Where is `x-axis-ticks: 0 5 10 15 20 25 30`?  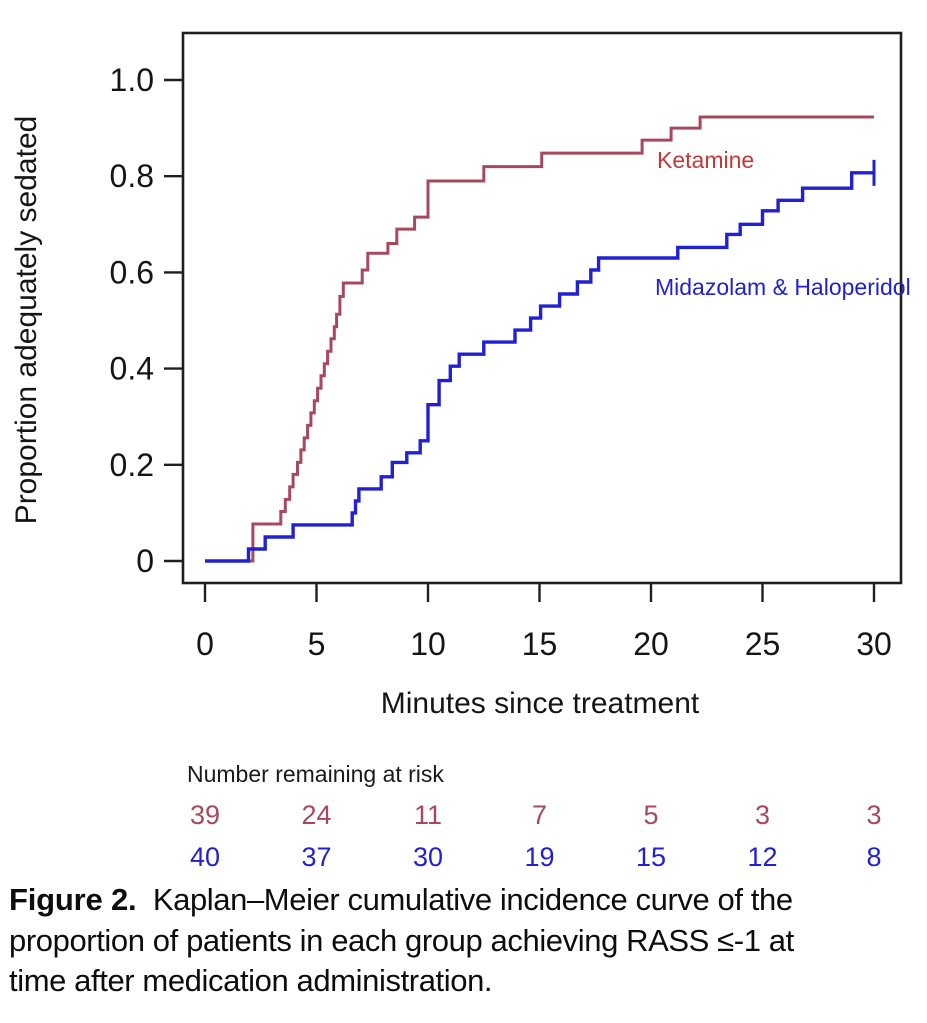 x-axis-ticks: 0 5 10 15 20 25 30 is located at coordinates (544, 622).